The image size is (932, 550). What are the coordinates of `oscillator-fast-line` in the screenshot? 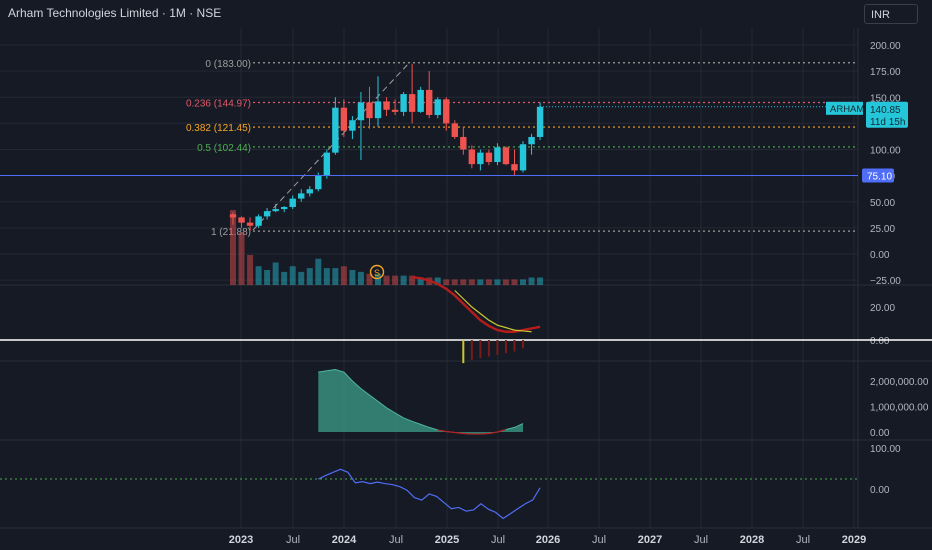 It's located at (493, 311).